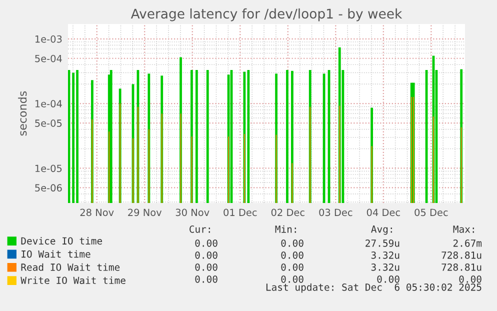 This screenshot has height=311, width=497. I want to click on legend-label: IO Wait time, so click(56, 254).